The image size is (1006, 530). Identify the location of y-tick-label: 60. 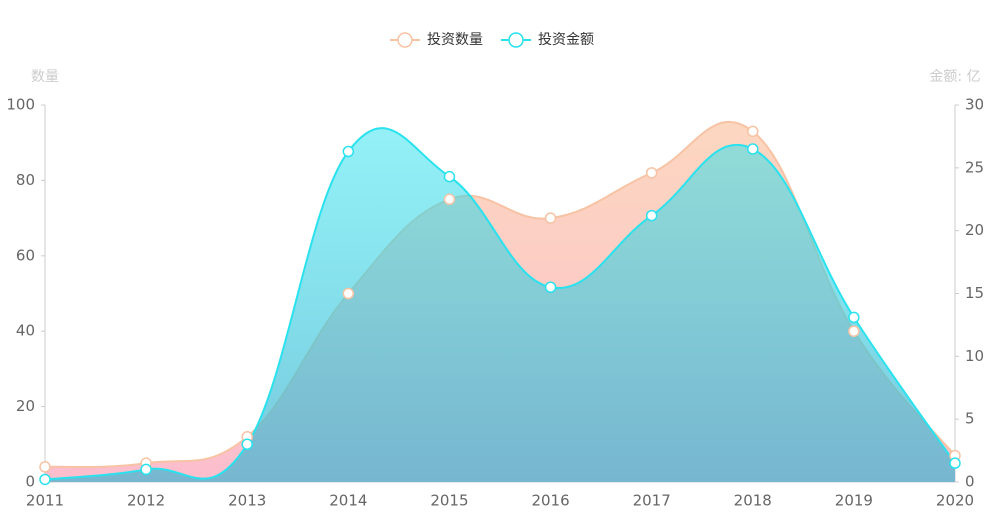
(25, 255).